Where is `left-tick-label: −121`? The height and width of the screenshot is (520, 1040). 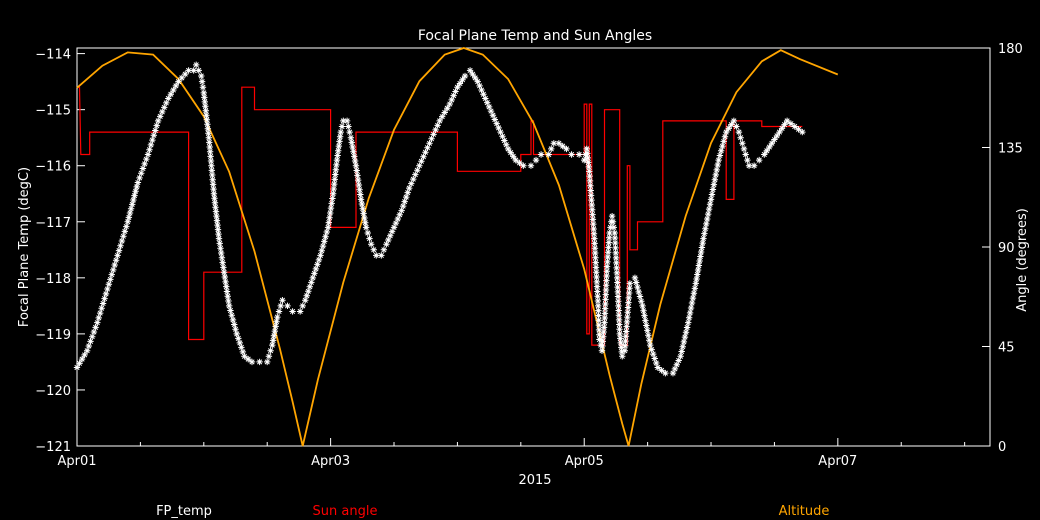
left-tick-label: −121 is located at coordinates (53, 447).